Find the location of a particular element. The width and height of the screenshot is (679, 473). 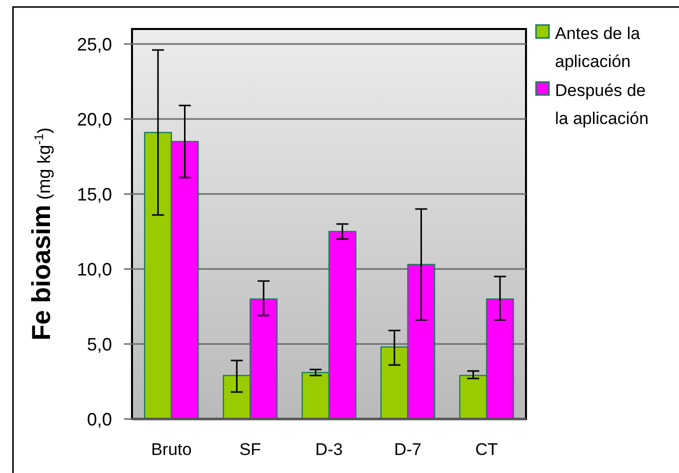

x-tick-label: D-7 is located at coordinates (408, 449).